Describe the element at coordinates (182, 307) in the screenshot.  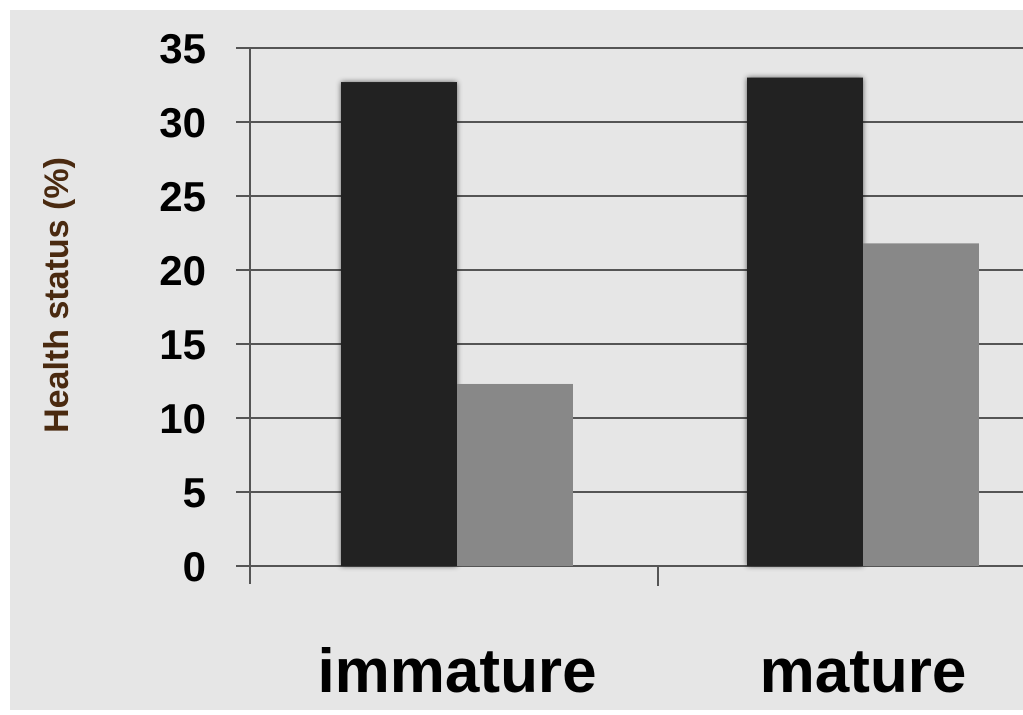
I see `y-tick-labels: 0 5 10 15 20 25 30 35` at that location.